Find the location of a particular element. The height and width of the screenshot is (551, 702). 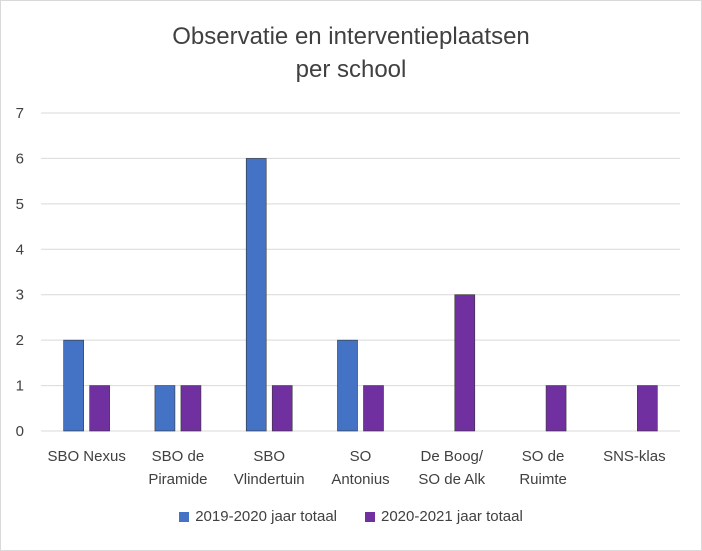

x-tick-label-4-line-2: Antonius is located at coordinates (360, 479).